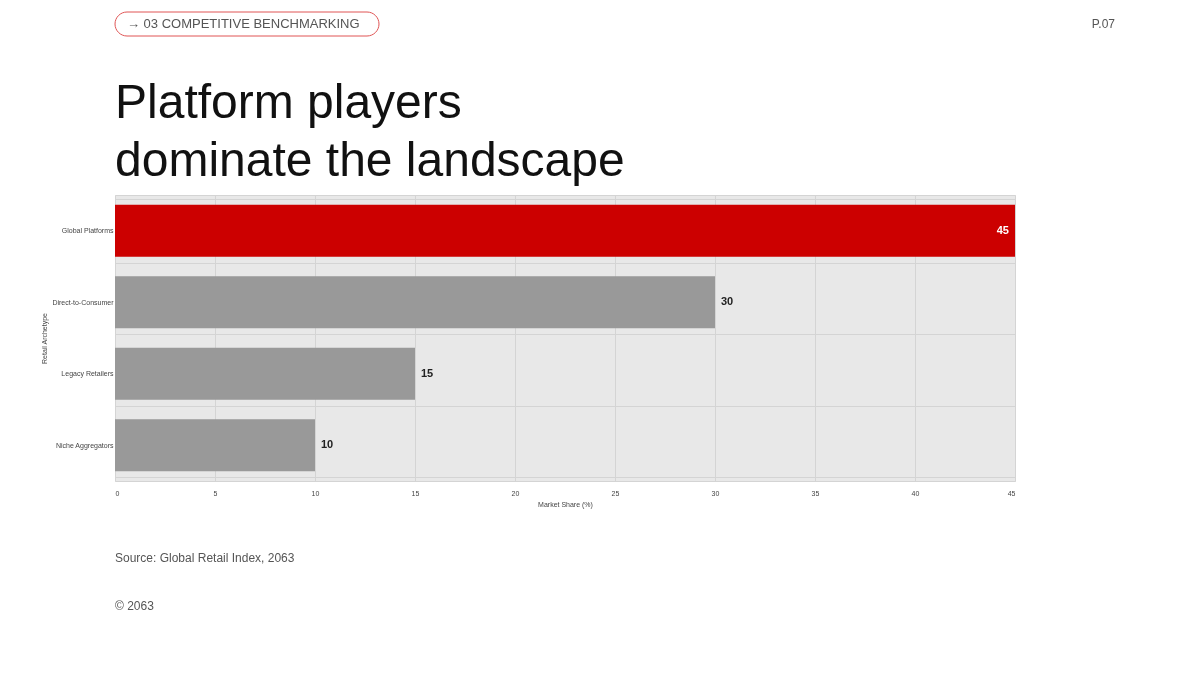  What do you see at coordinates (243, 23) in the screenshot?
I see `text: → 03 COMPETITIVE BENCHMARKING` at bounding box center [243, 23].